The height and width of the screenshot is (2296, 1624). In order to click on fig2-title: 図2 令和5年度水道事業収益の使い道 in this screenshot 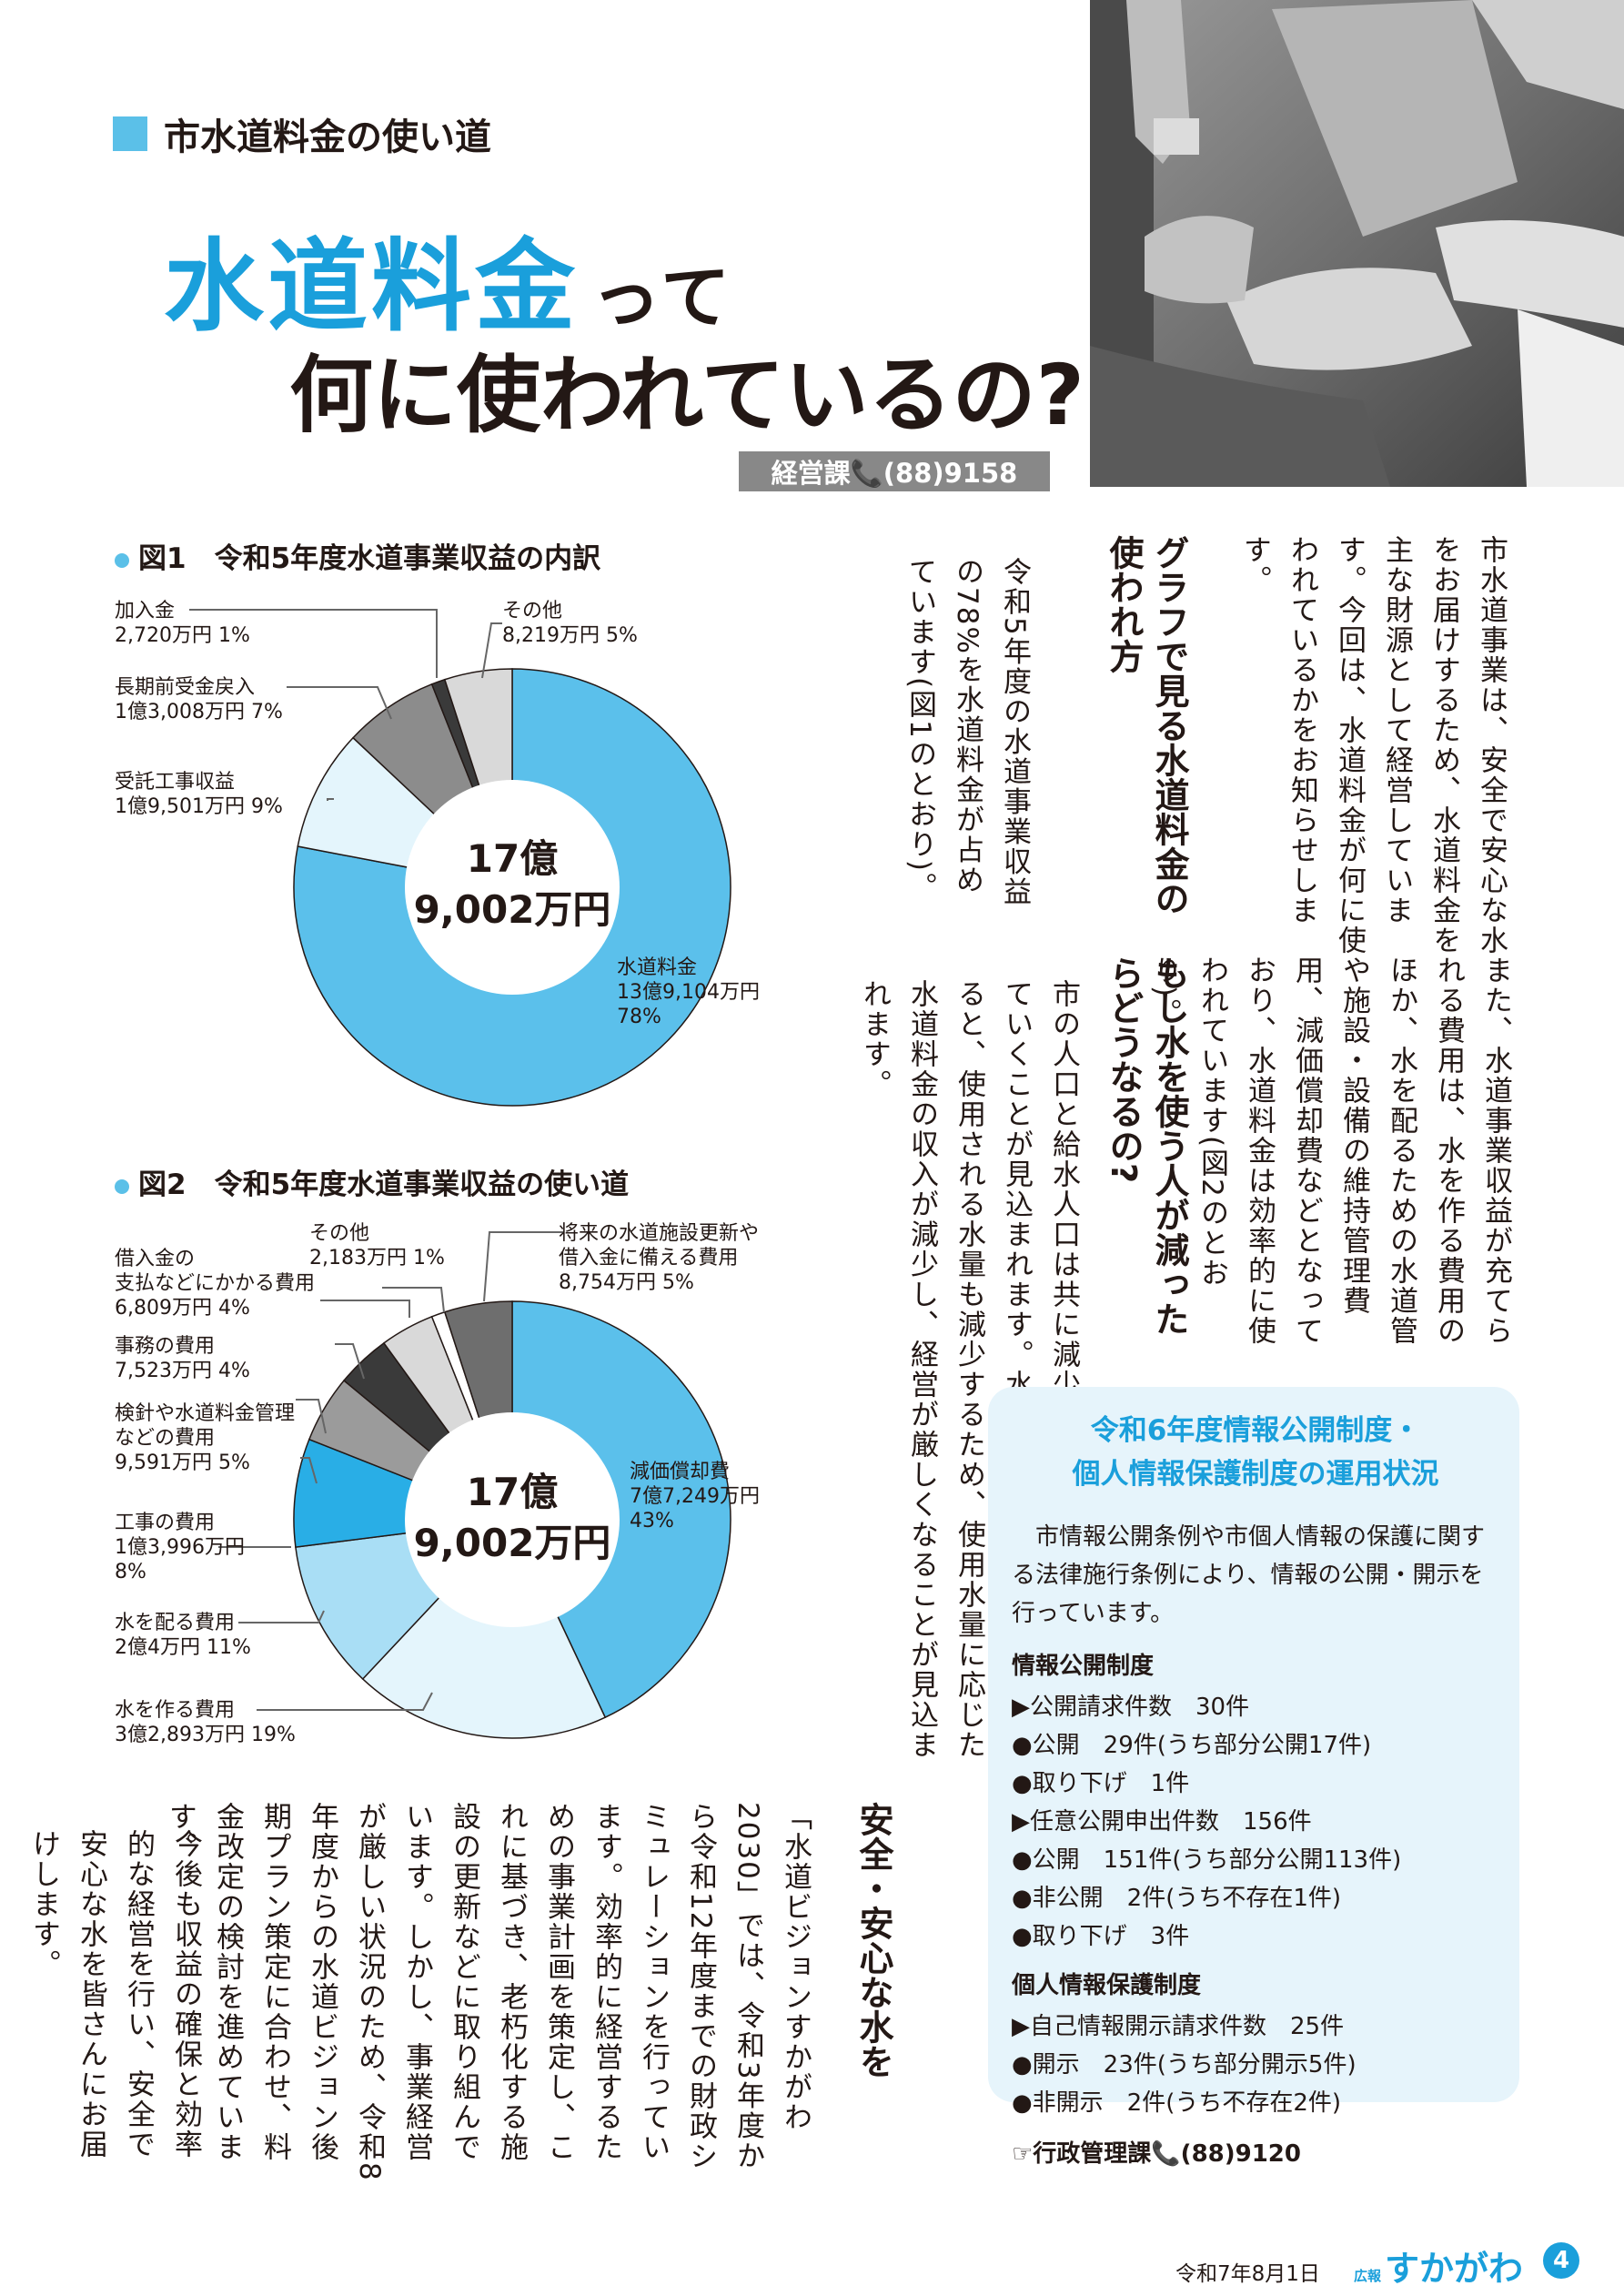, I will do `click(372, 1182)`.